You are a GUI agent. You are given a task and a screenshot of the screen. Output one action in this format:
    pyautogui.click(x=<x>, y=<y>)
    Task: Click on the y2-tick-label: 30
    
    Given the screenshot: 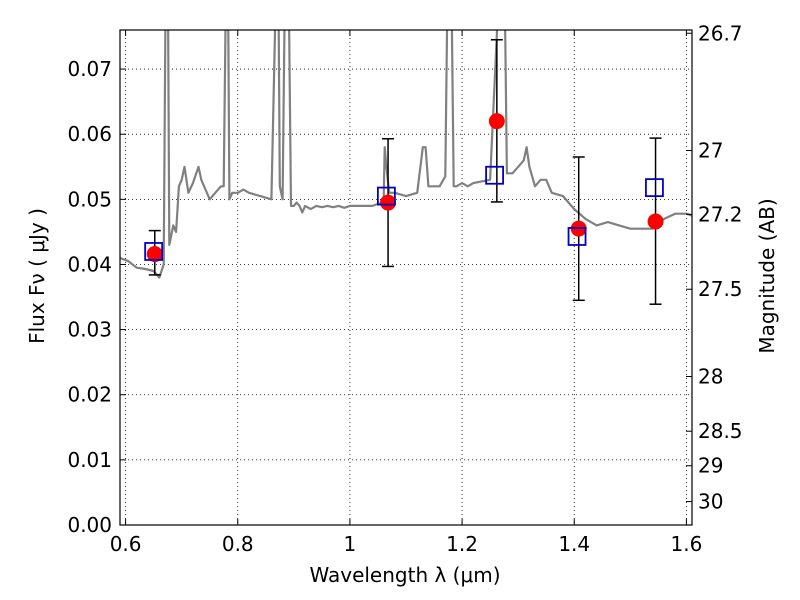 What is the action you would take?
    pyautogui.click(x=710, y=502)
    